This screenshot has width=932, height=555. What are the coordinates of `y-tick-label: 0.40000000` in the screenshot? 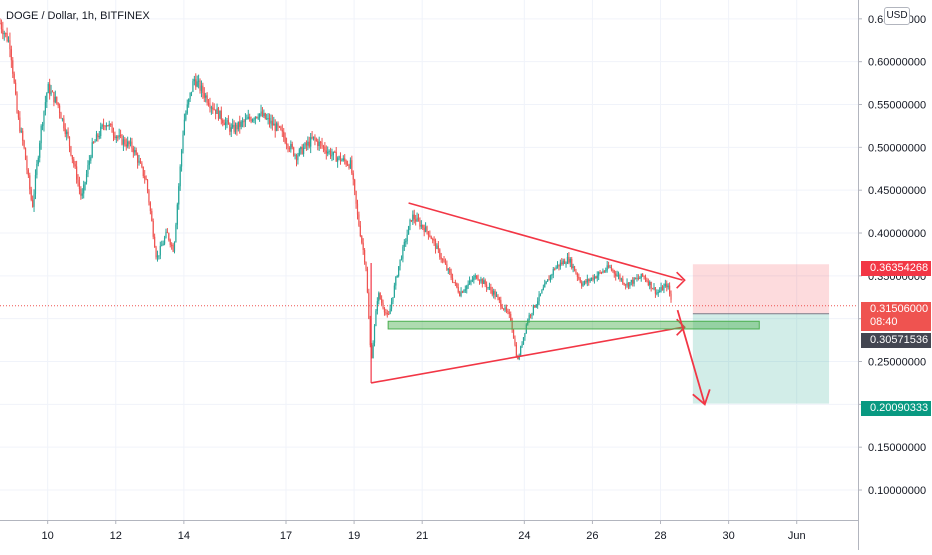 It's located at (897, 234).